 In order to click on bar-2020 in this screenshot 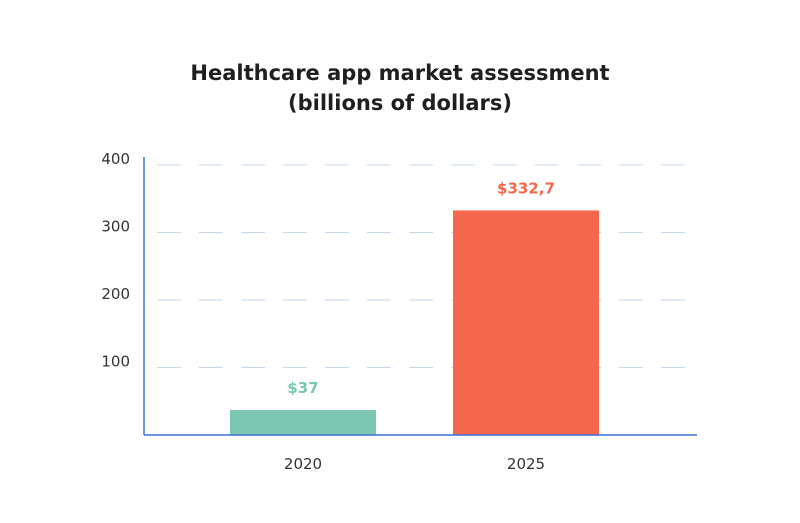, I will do `click(303, 422)`.